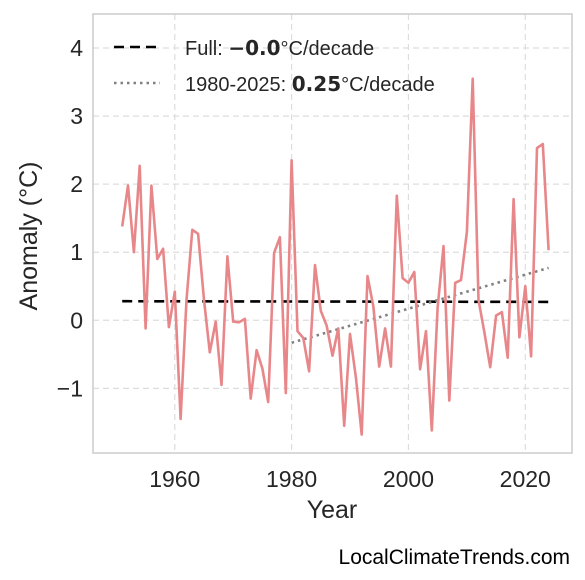 The image size is (585, 580). Describe the element at coordinates (332, 510) in the screenshot. I see `x-axis-label: Year` at that location.